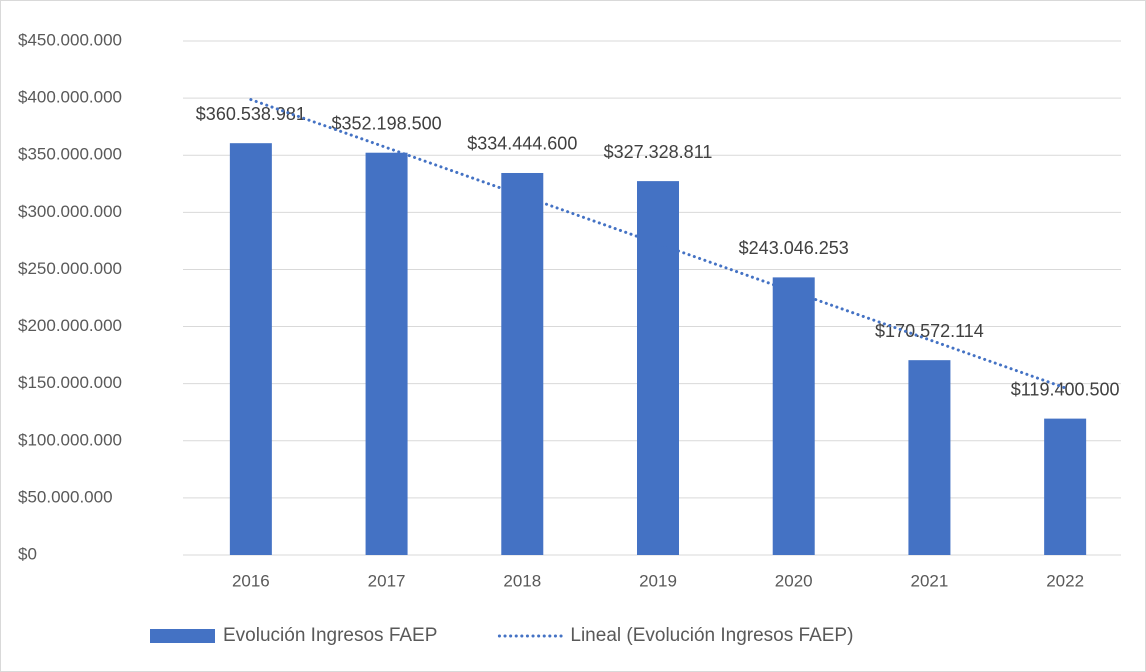 The width and height of the screenshot is (1146, 672). I want to click on data-label: $119.400.500, so click(1065, 389).